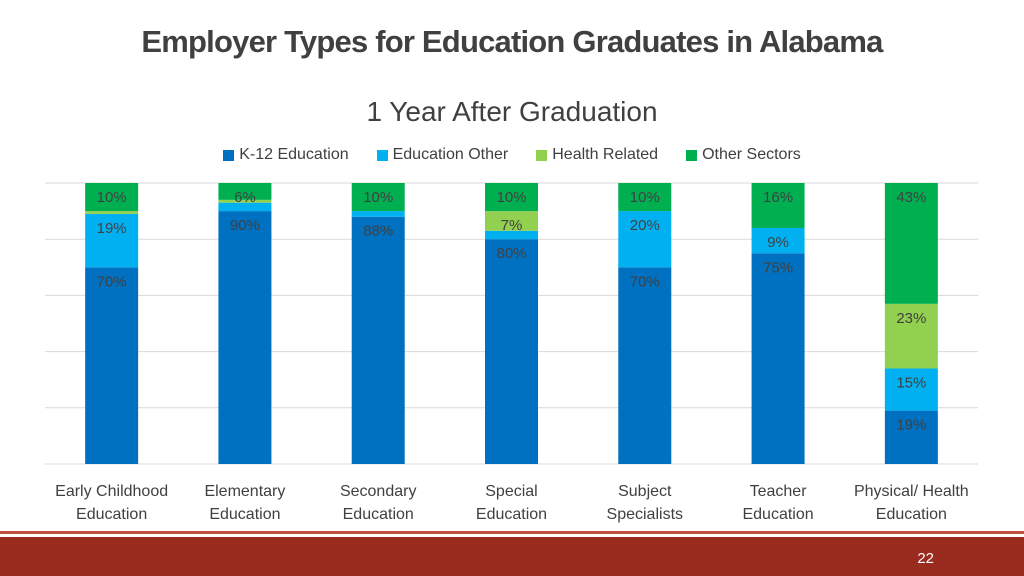 This screenshot has width=1024, height=576. Describe the element at coordinates (512, 556) in the screenshot. I see `footer-bar` at that location.